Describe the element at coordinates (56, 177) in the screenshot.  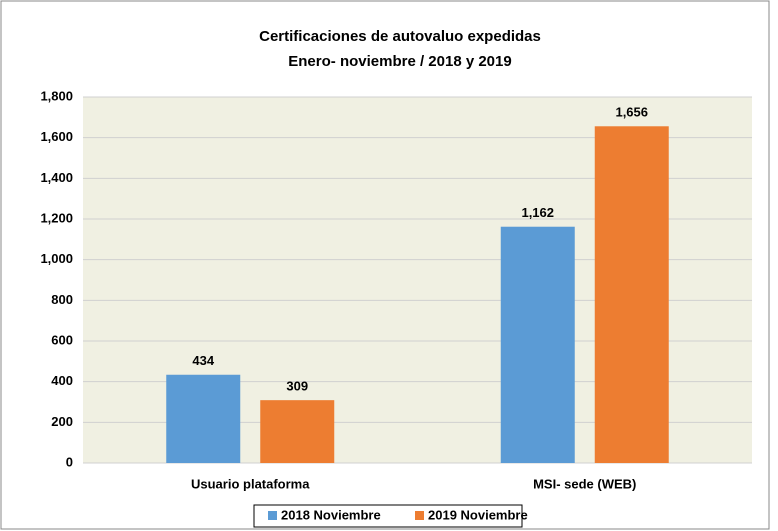
I see `y-tick-label: 1,400` at that location.